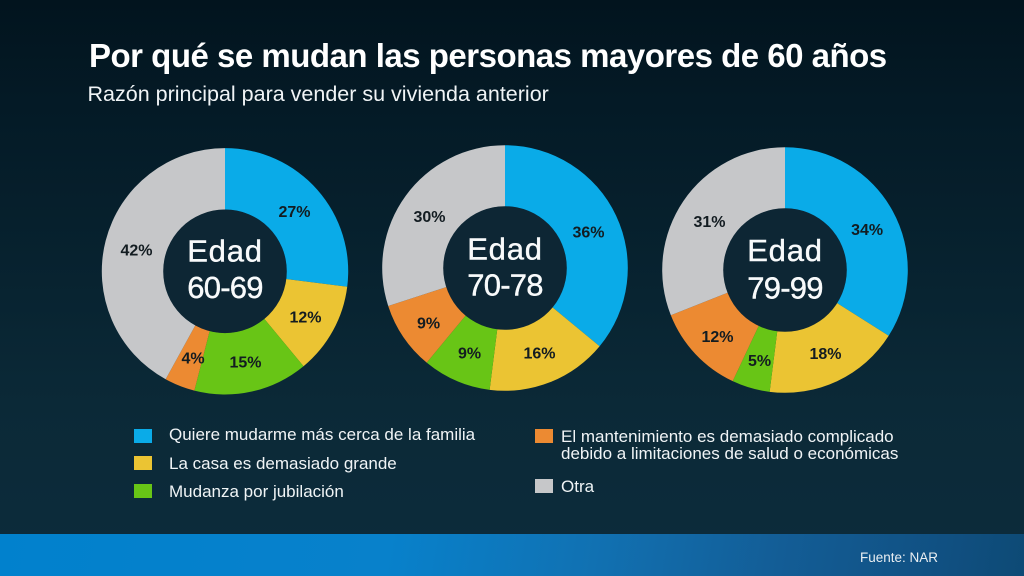  What do you see at coordinates (588, 233) in the screenshot?
I see `svg-text: 36%` at bounding box center [588, 233].